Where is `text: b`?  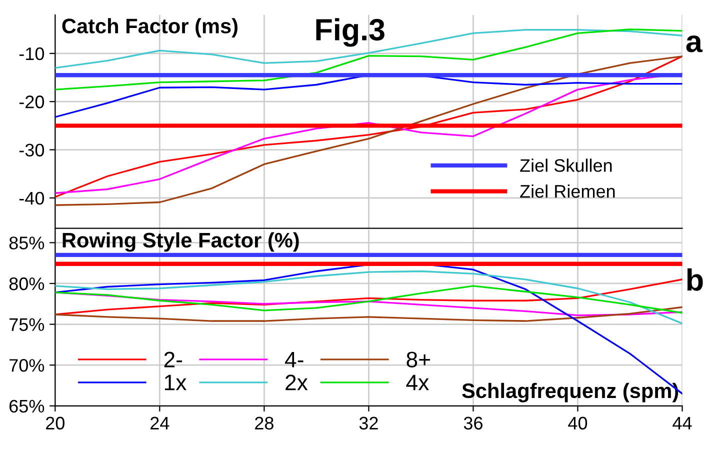
text: b is located at coordinates (695, 279).